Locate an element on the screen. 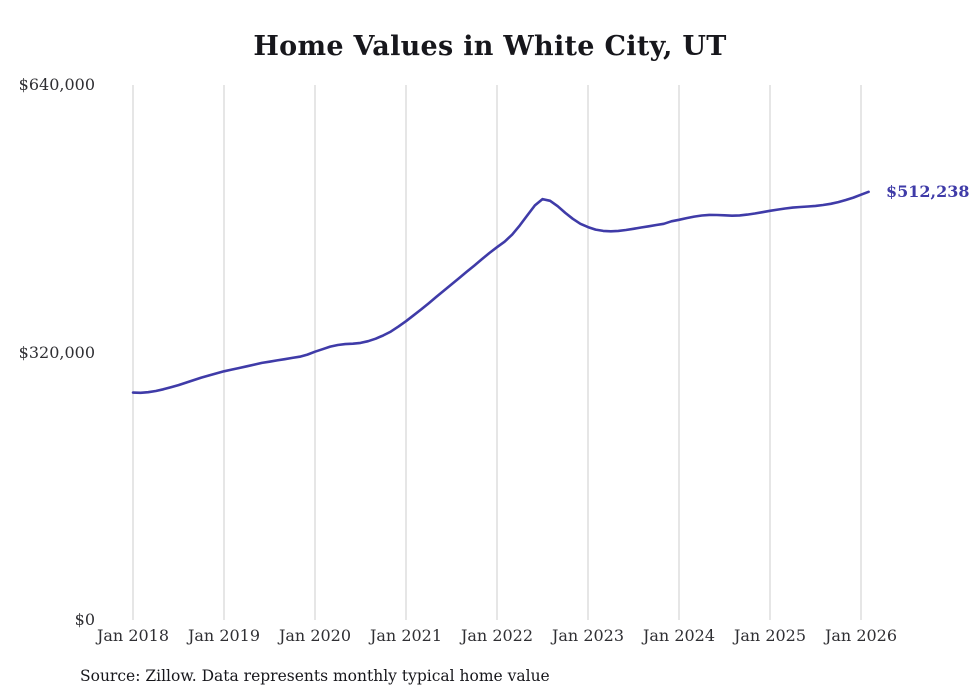 The height and width of the screenshot is (699, 980). y-axis-tick-320000: $320,000 is located at coordinates (56, 352).